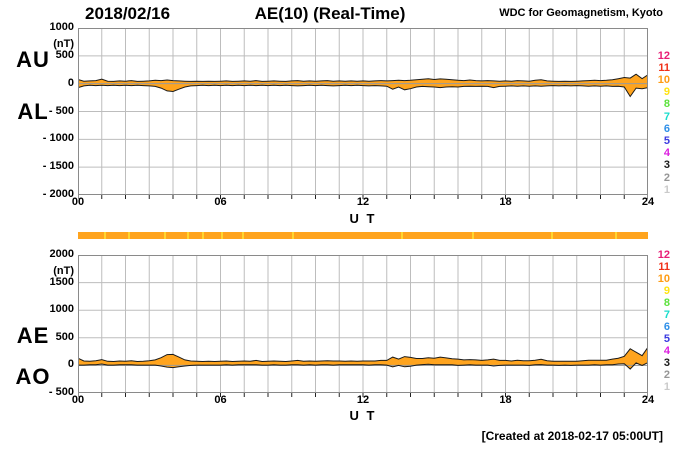  Describe the element at coordinates (33, 111) in the screenshot. I see `al-series-label: AL` at that location.